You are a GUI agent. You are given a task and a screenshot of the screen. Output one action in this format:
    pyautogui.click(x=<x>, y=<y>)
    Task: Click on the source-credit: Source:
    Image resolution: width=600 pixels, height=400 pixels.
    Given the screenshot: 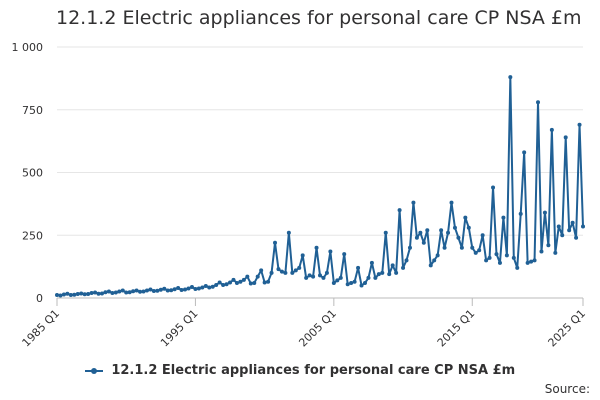 What is the action you would take?
    pyautogui.click(x=567, y=389)
    